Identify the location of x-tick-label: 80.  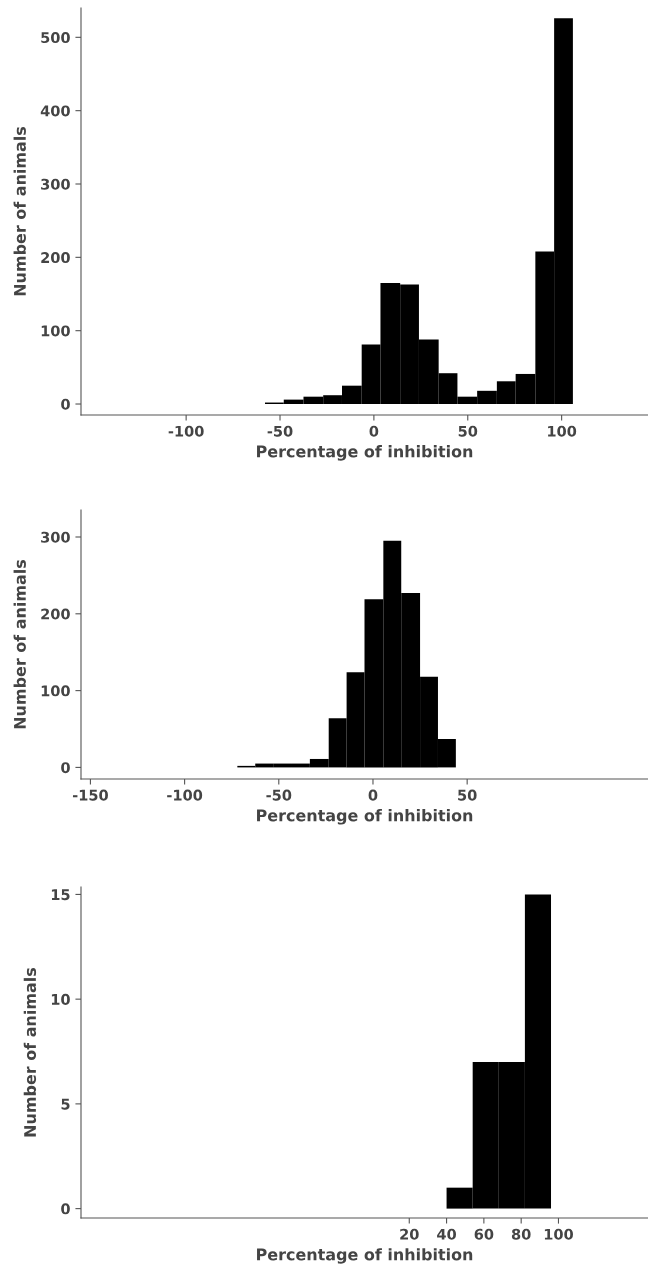
(521, 1234).